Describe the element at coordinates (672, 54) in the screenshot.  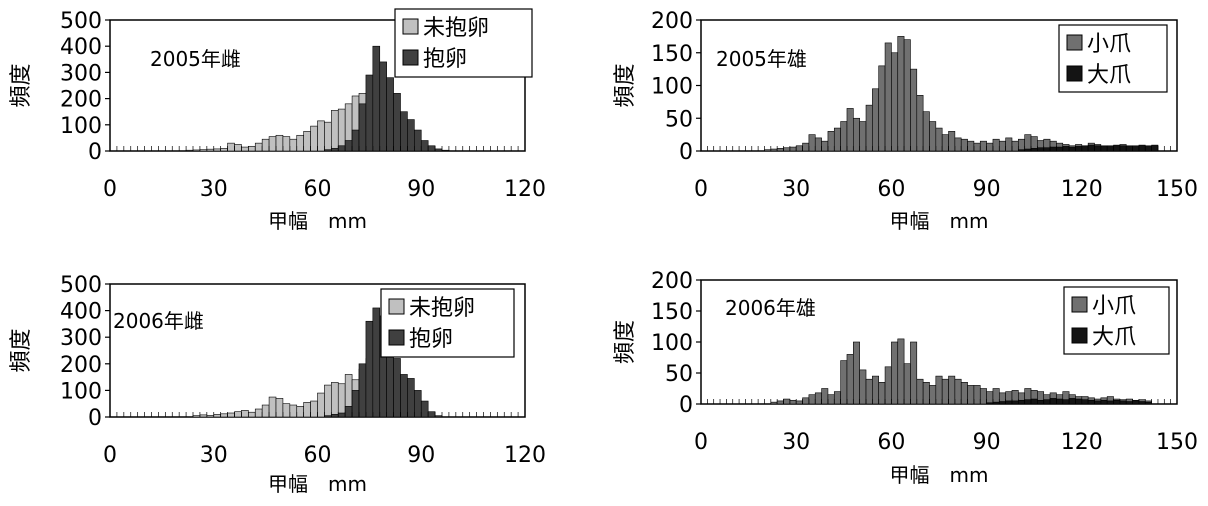
I see `chart-1-y-tick-label: 150` at that location.